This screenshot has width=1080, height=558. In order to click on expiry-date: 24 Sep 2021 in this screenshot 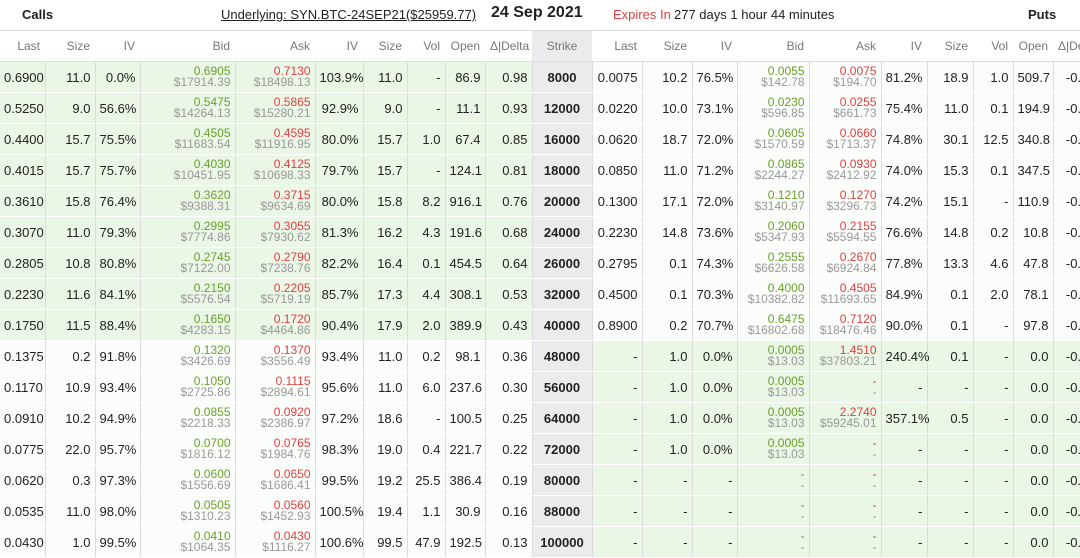, I will do `click(537, 12)`.